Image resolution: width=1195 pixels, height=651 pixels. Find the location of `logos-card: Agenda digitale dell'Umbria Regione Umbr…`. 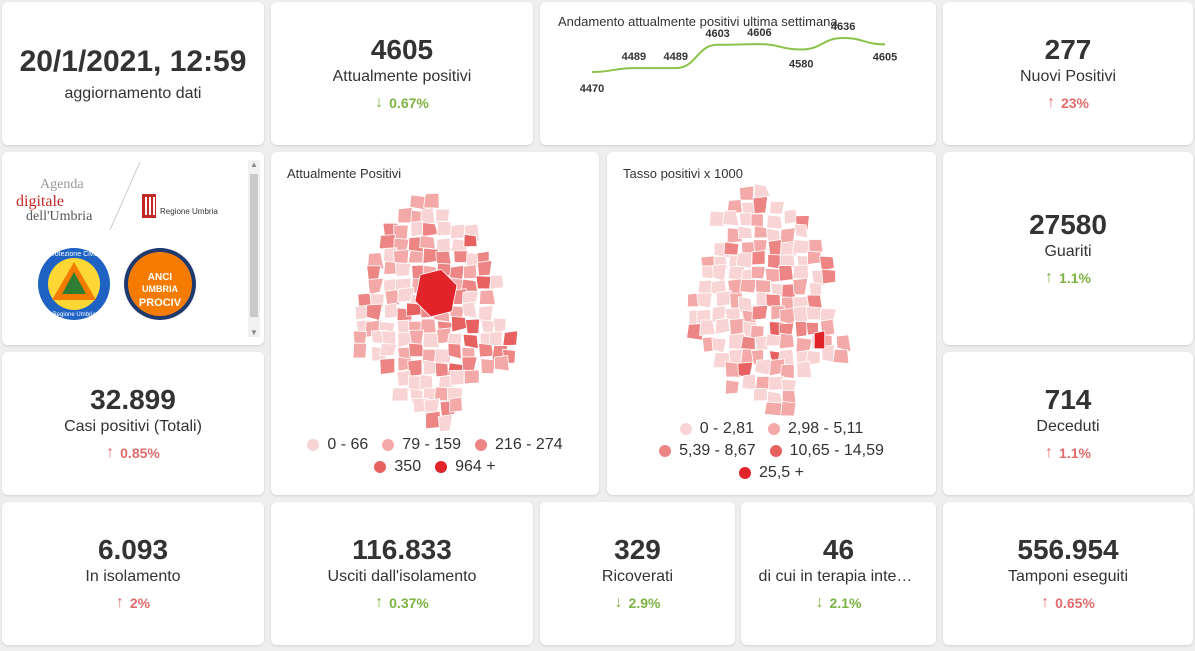

logos-card: Agenda digitale dell'Umbria Regione Umbr… is located at coordinates (133, 248).